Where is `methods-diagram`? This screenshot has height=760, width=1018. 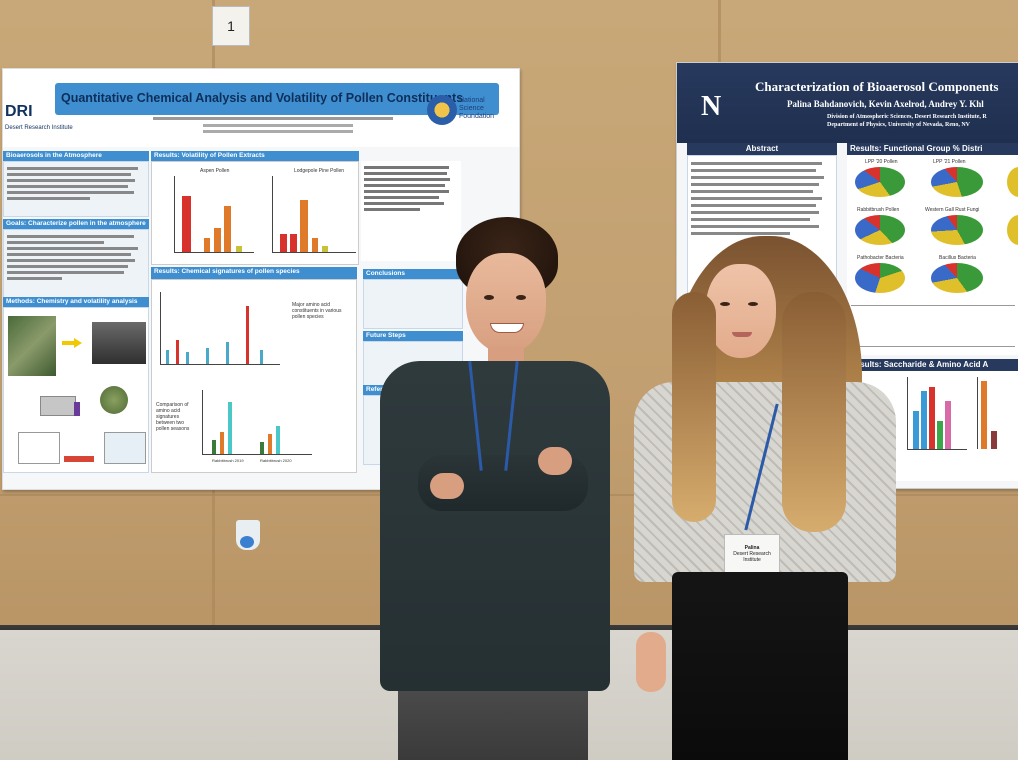 methods-diagram is located at coordinates (76, 390).